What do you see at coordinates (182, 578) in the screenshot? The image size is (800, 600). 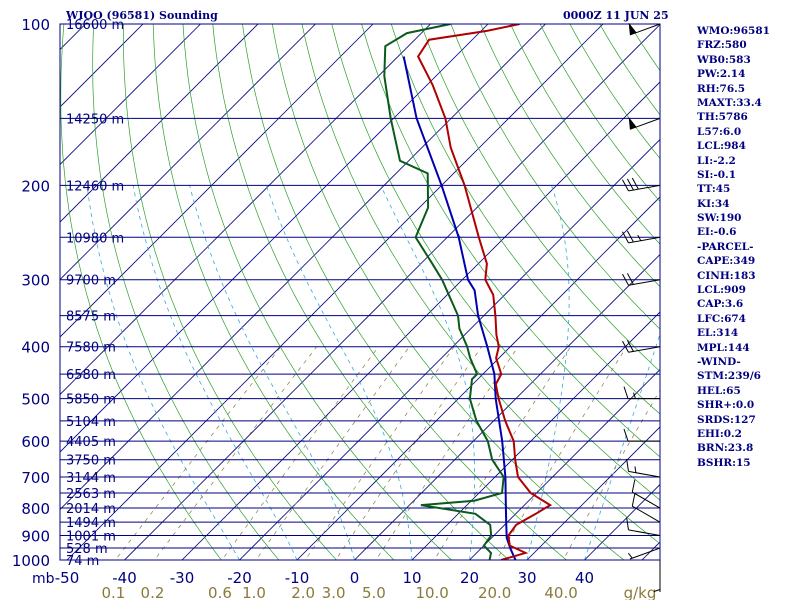 I see `temperature-tick-label: -30` at bounding box center [182, 578].